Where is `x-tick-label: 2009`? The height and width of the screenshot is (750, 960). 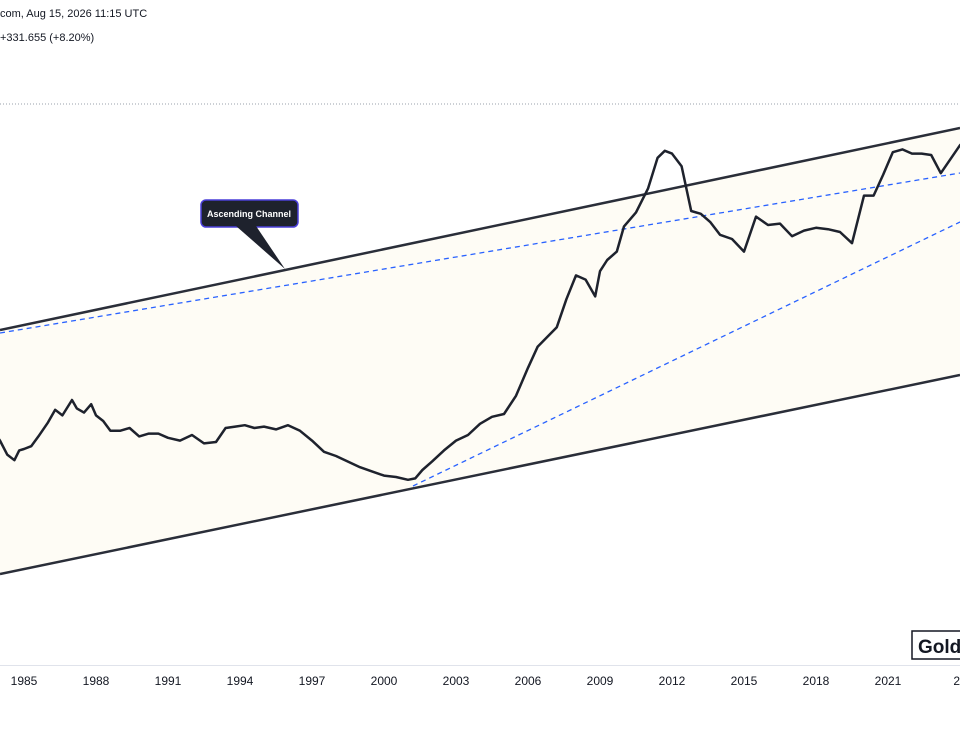 x-tick-label: 2009 is located at coordinates (600, 681).